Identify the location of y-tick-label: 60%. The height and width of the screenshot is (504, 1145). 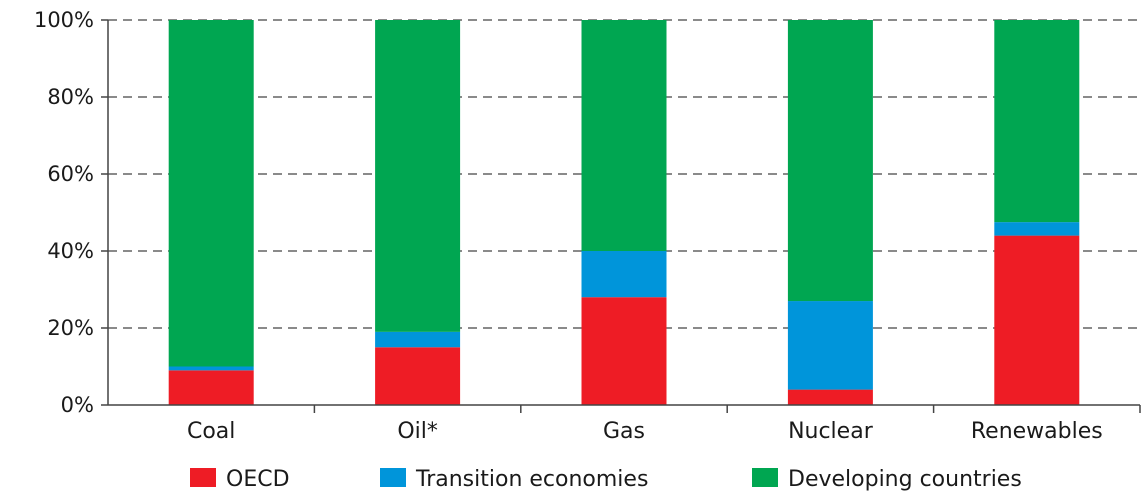
(70, 174).